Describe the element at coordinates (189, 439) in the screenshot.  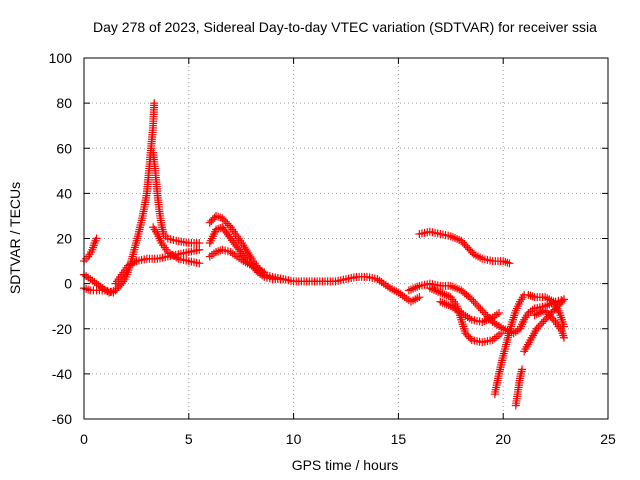
I see `x-tick-label: 5` at that location.